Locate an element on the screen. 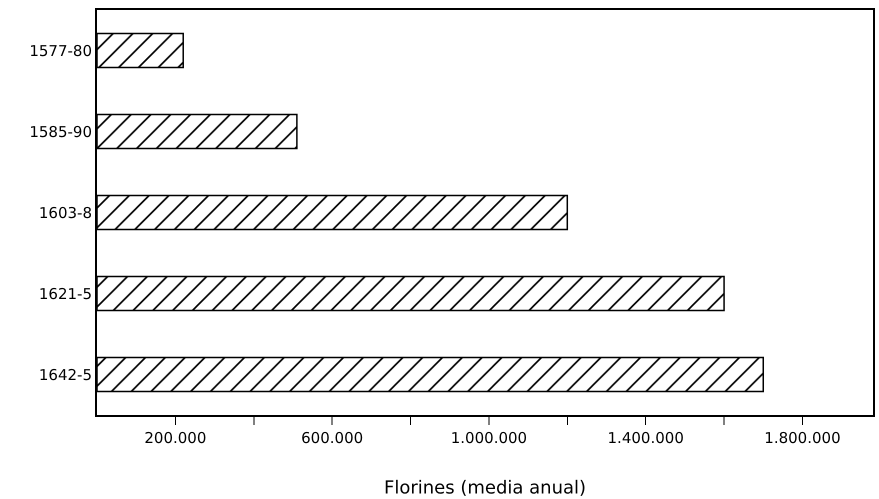 This screenshot has height=499, width=879. x-tick-label: 1.800.000 is located at coordinates (802, 438).